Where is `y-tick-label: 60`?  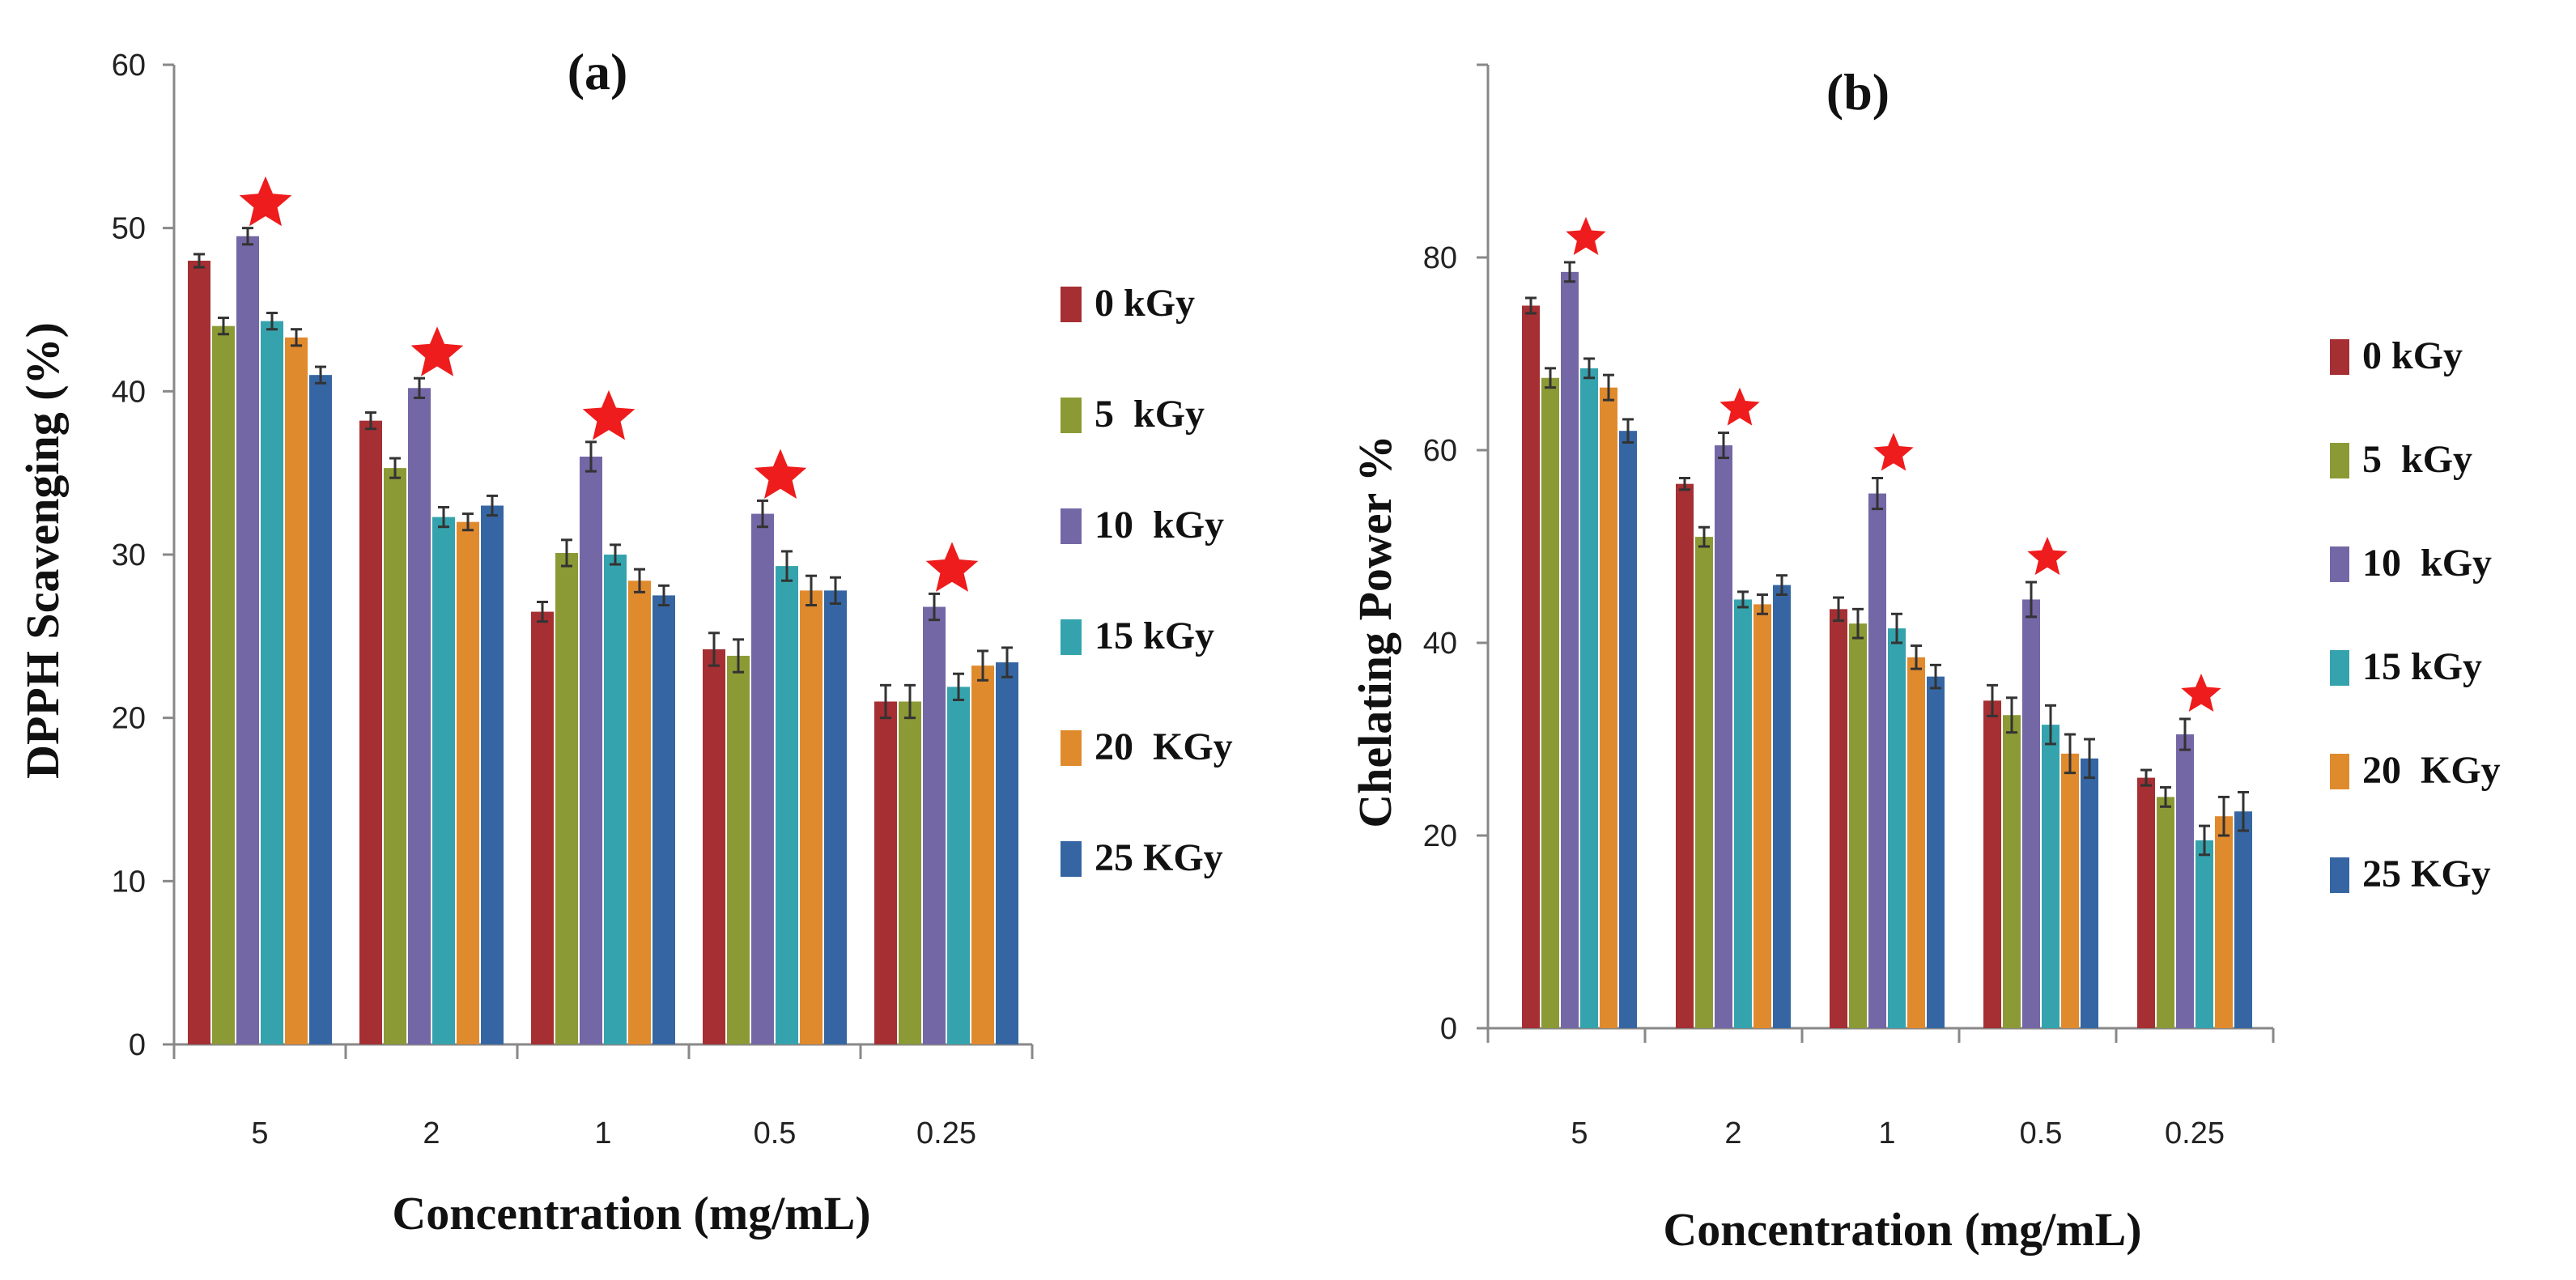 y-tick-label: 60 is located at coordinates (1440, 451).